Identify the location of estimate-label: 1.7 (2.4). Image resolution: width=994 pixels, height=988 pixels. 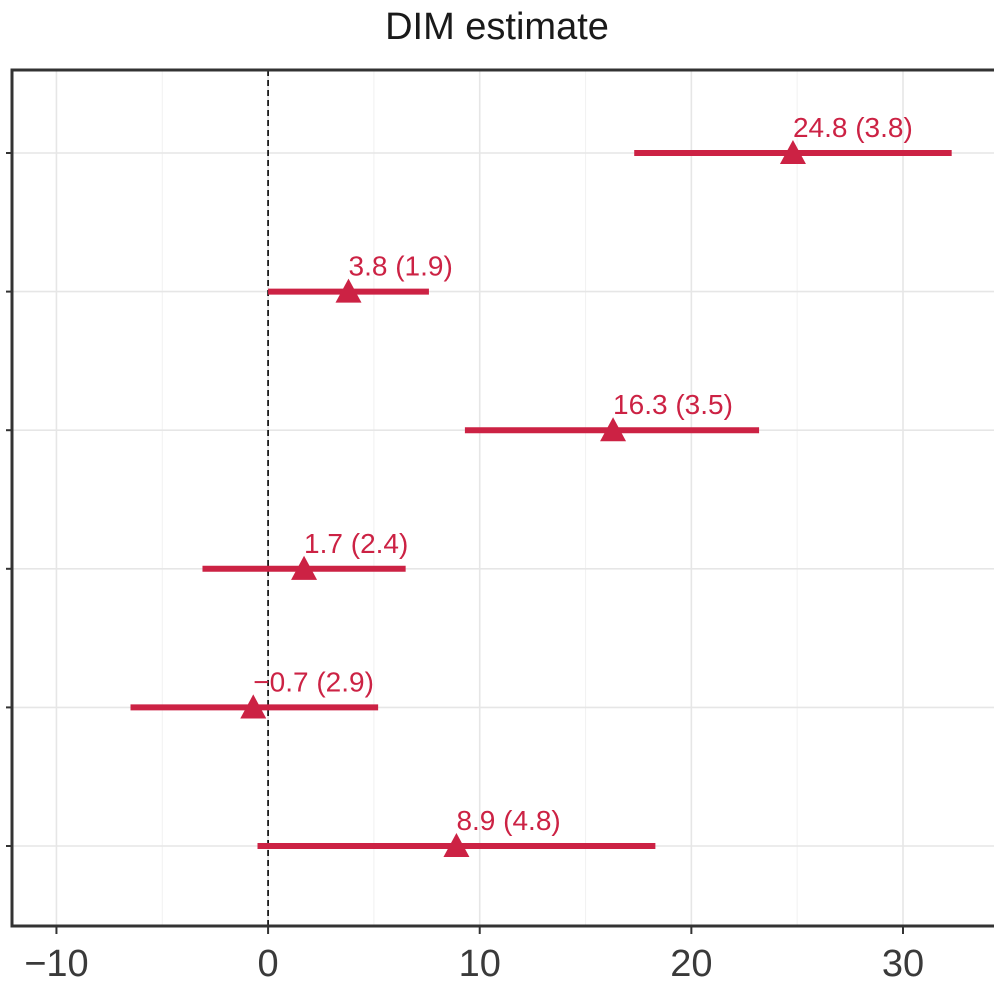
(356, 543).